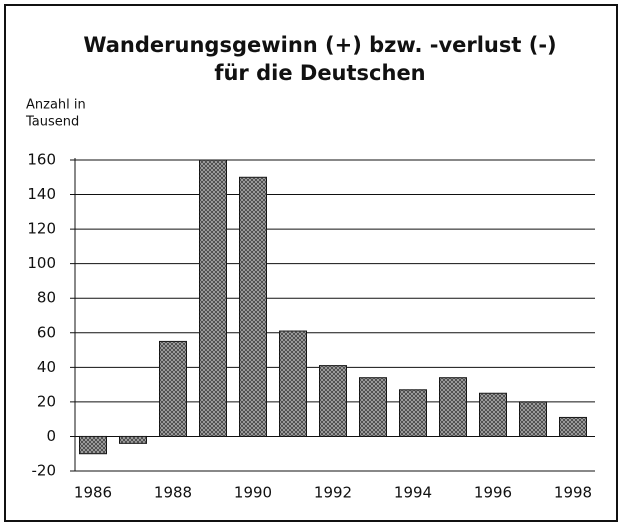 Image resolution: width=623 pixels, height=527 pixels. What do you see at coordinates (41, 229) in the screenshot?
I see `y-tick-label: 120` at bounding box center [41, 229].